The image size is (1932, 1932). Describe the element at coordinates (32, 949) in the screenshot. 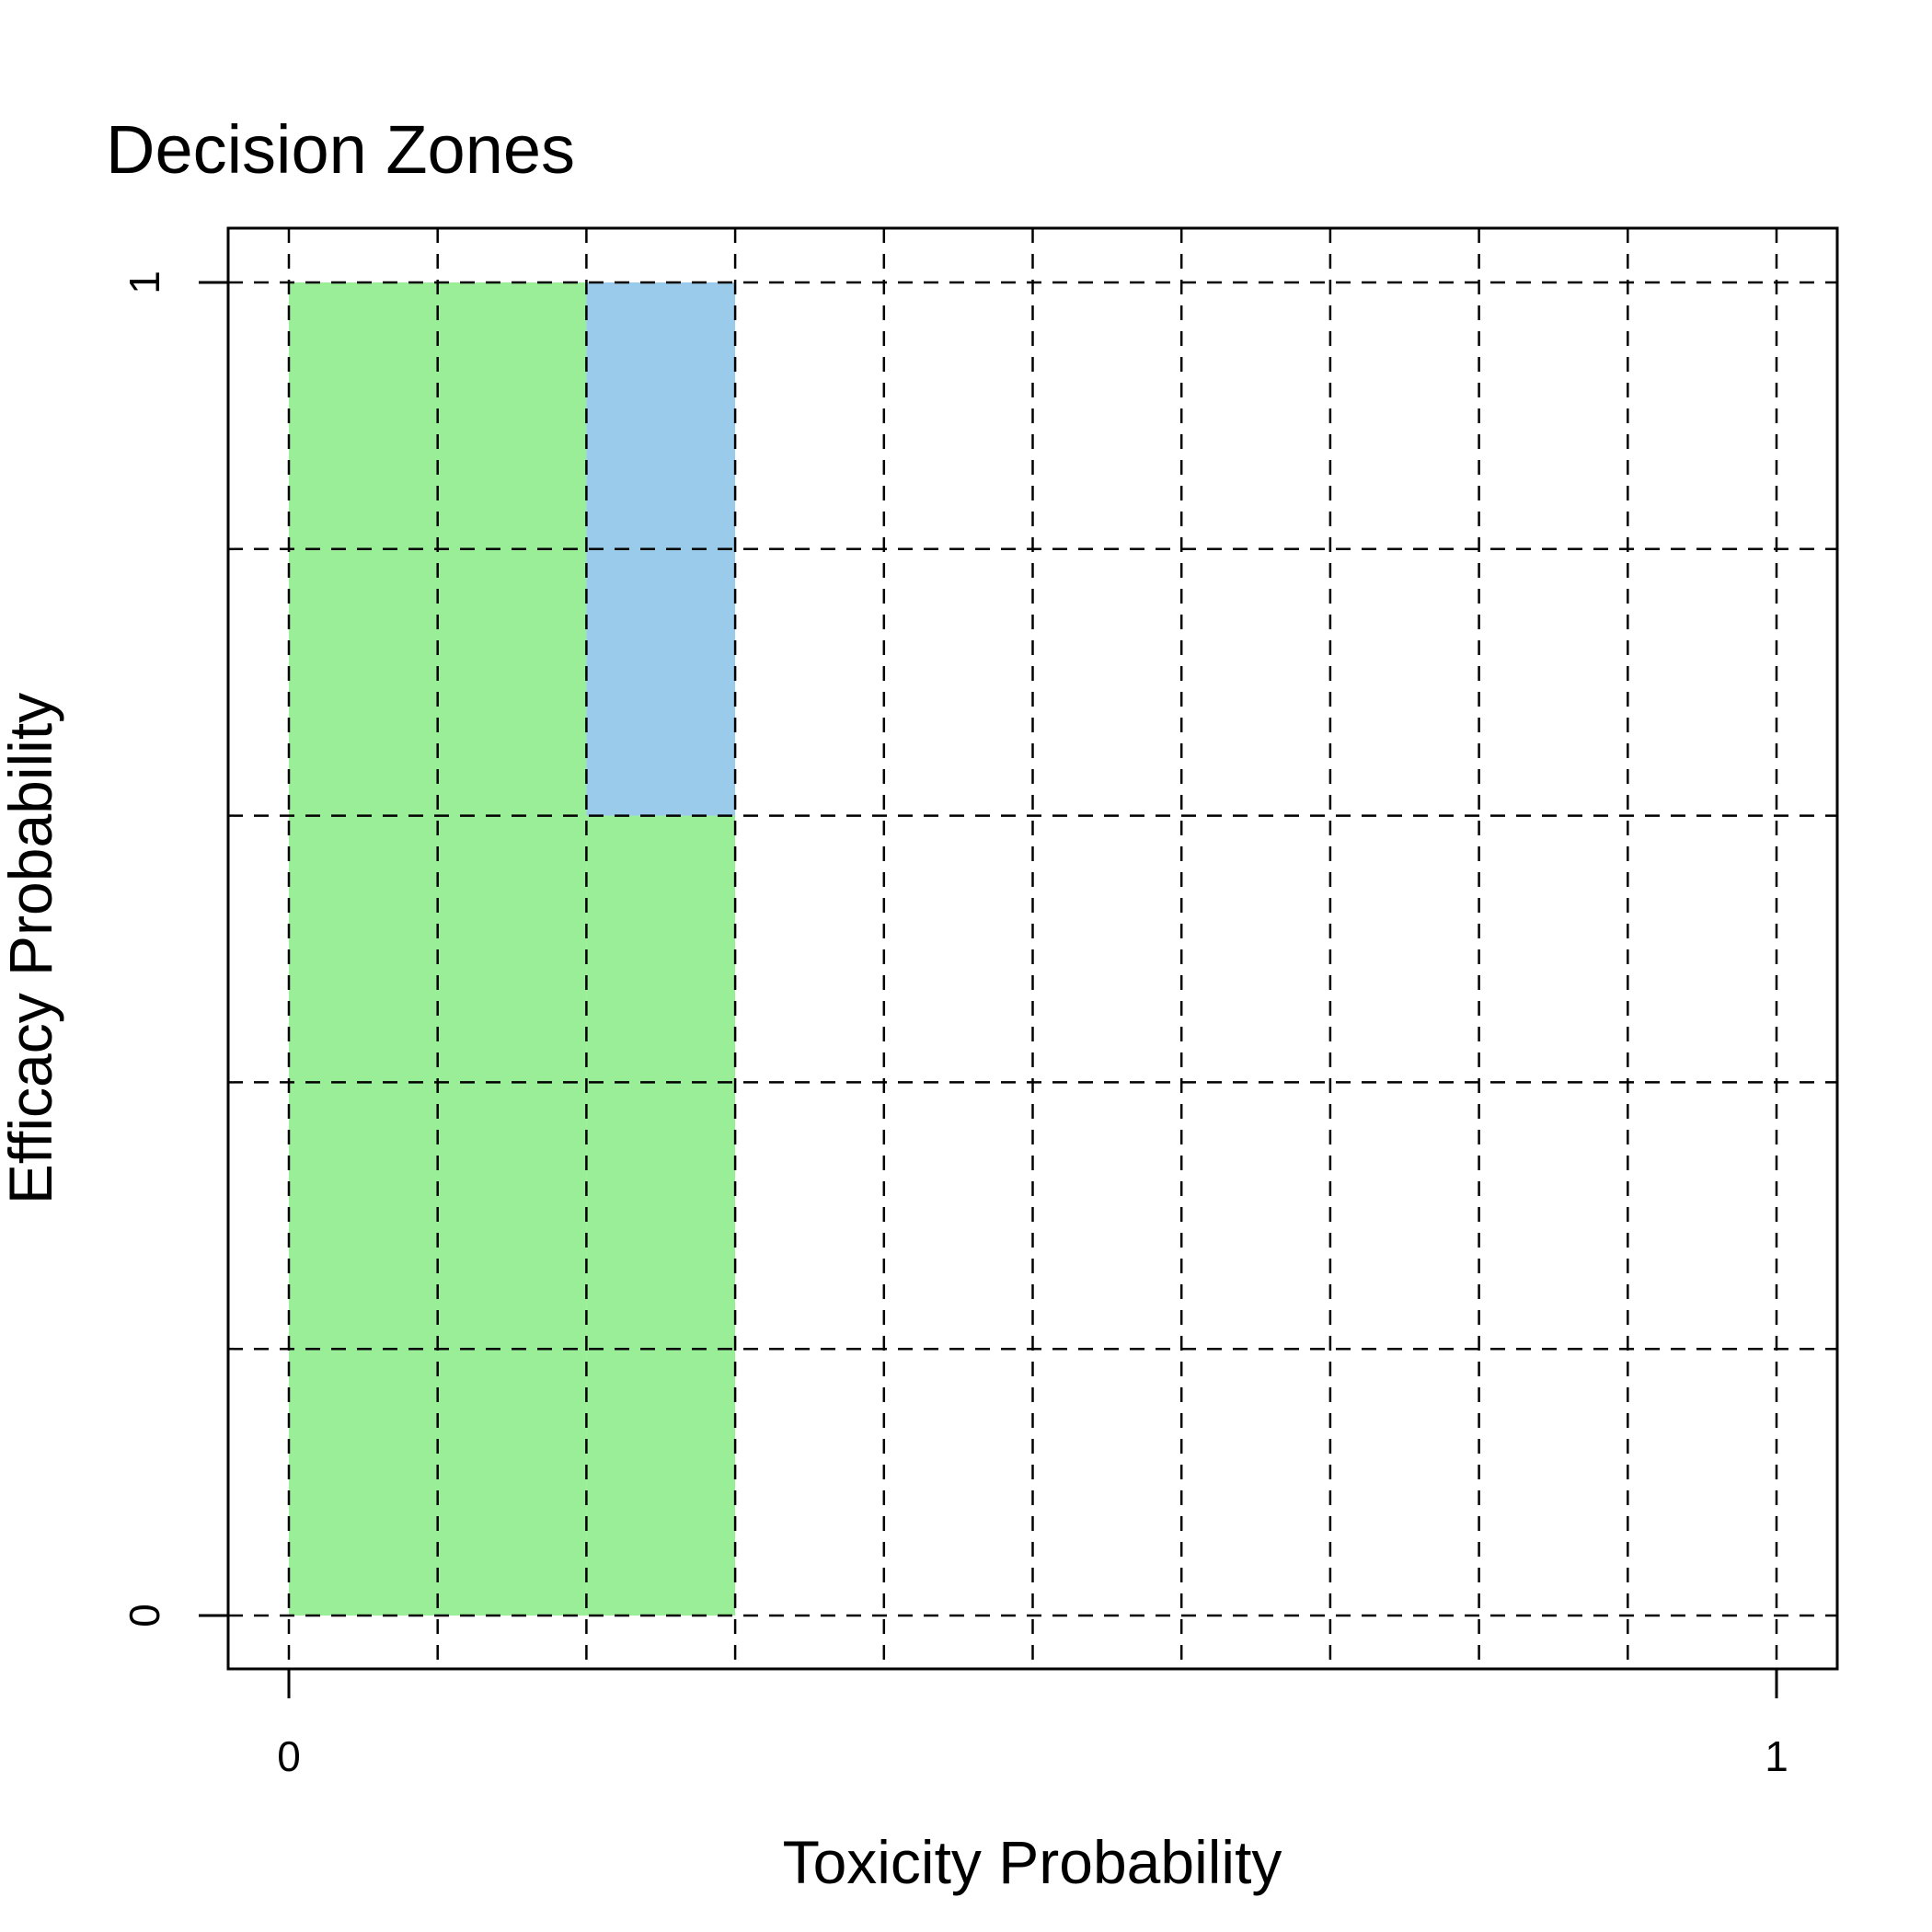

I see `y-axis-label: Efficacy Probability` at that location.